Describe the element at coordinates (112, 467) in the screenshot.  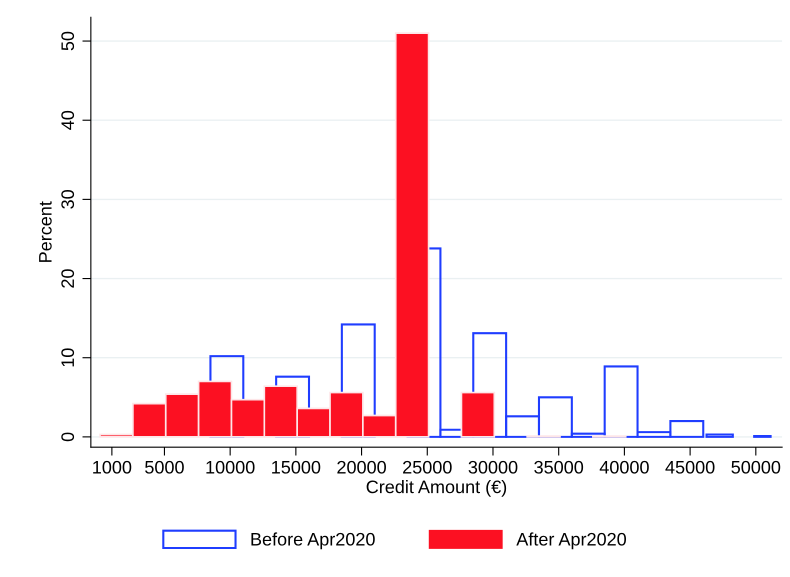
I see `x-tick-label: 1000` at that location.